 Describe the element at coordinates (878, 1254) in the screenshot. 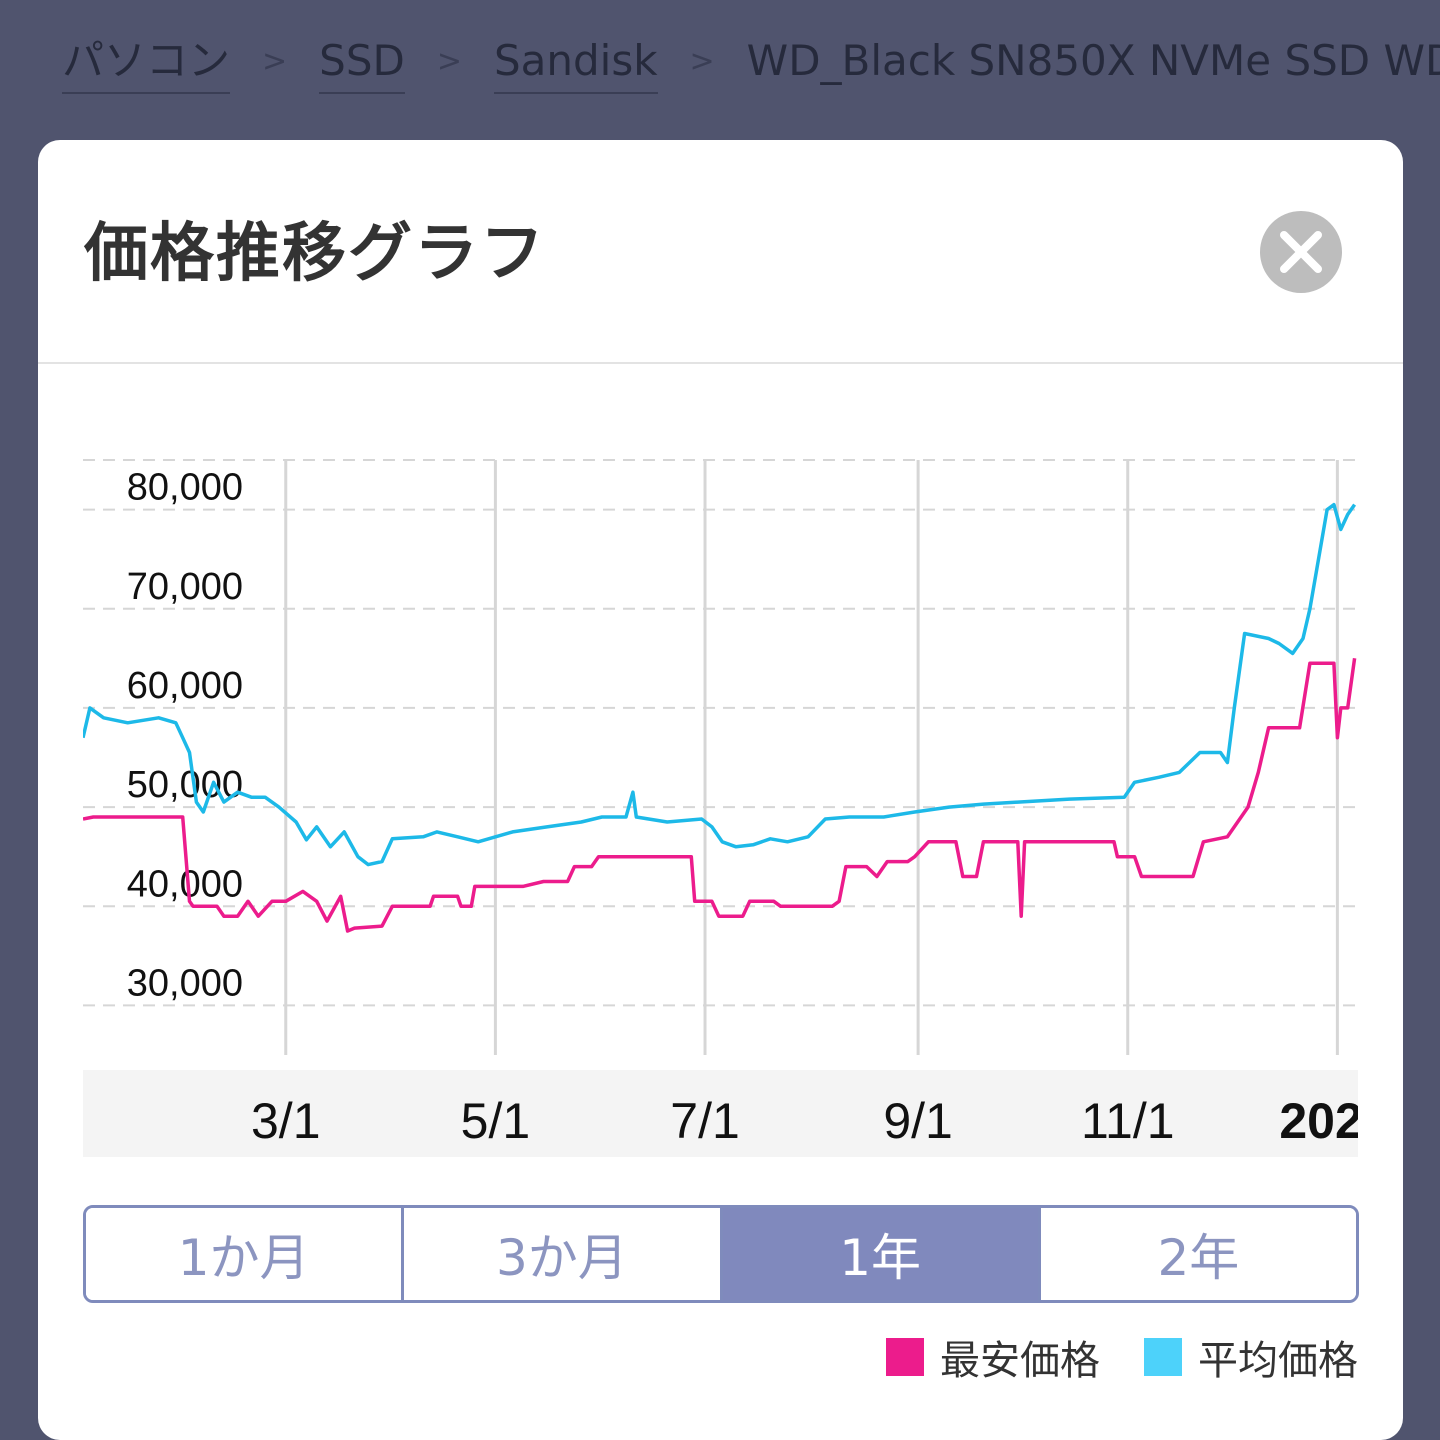

I see `tab-1-year: 1年` at that location.